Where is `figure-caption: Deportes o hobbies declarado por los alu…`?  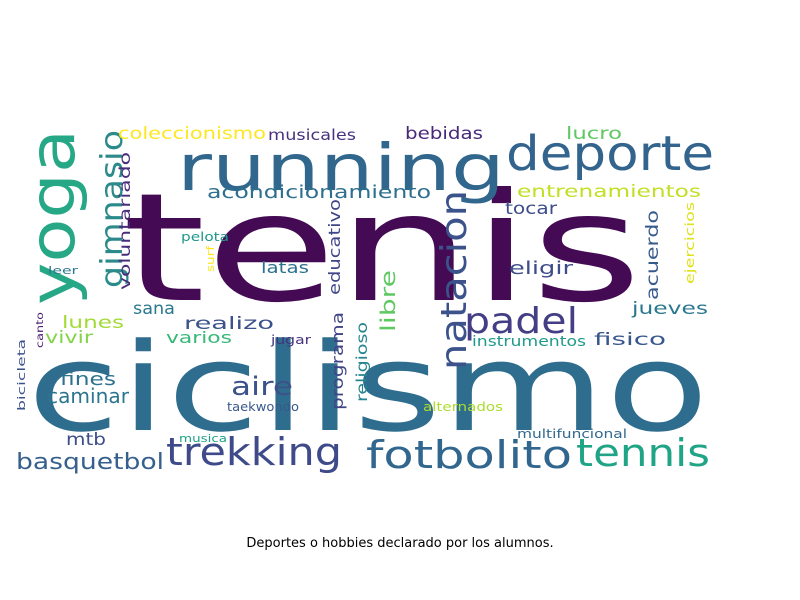 figure-caption: Deportes o hobbies declarado por los alu… is located at coordinates (400, 543).